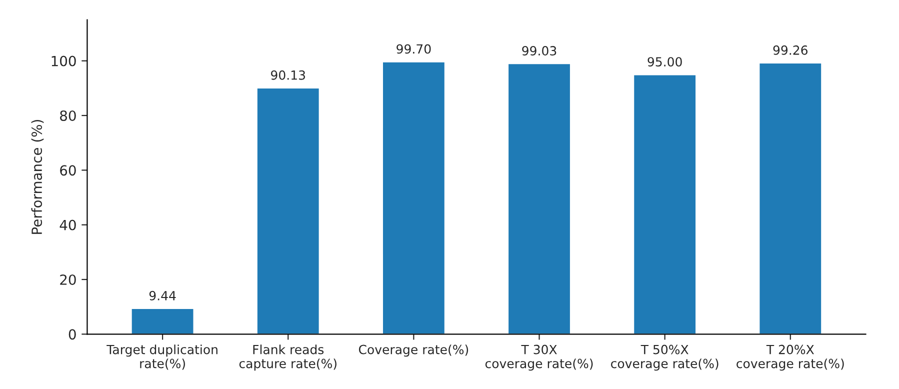 This screenshot has height=389, width=899. I want to click on y-tick-label: 60, so click(68, 170).